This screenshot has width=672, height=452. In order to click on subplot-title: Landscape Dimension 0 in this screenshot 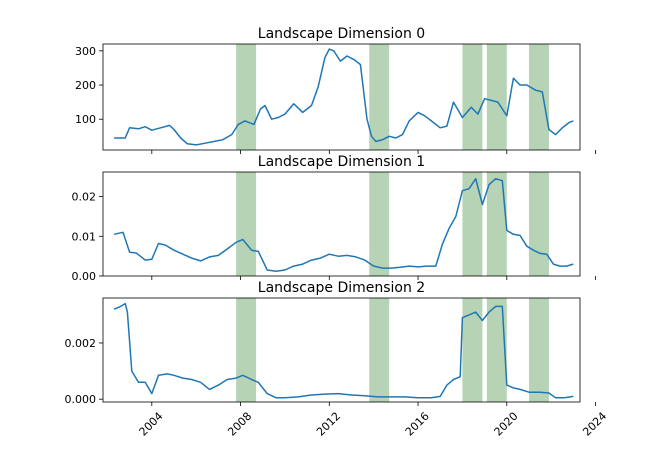, I will do `click(341, 34)`.